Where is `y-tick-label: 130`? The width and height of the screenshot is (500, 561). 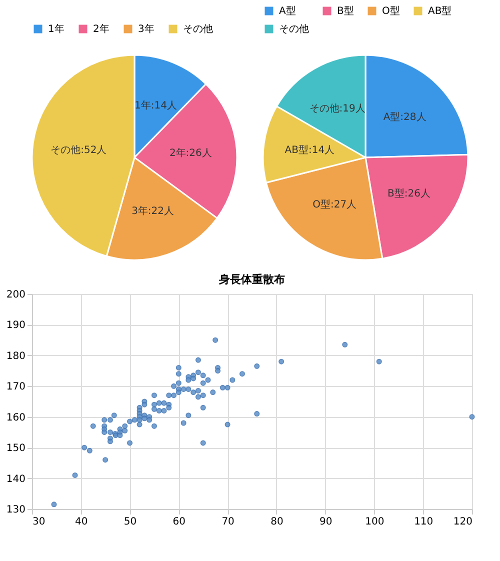
y-tick-label: 130 is located at coordinates (16, 510).